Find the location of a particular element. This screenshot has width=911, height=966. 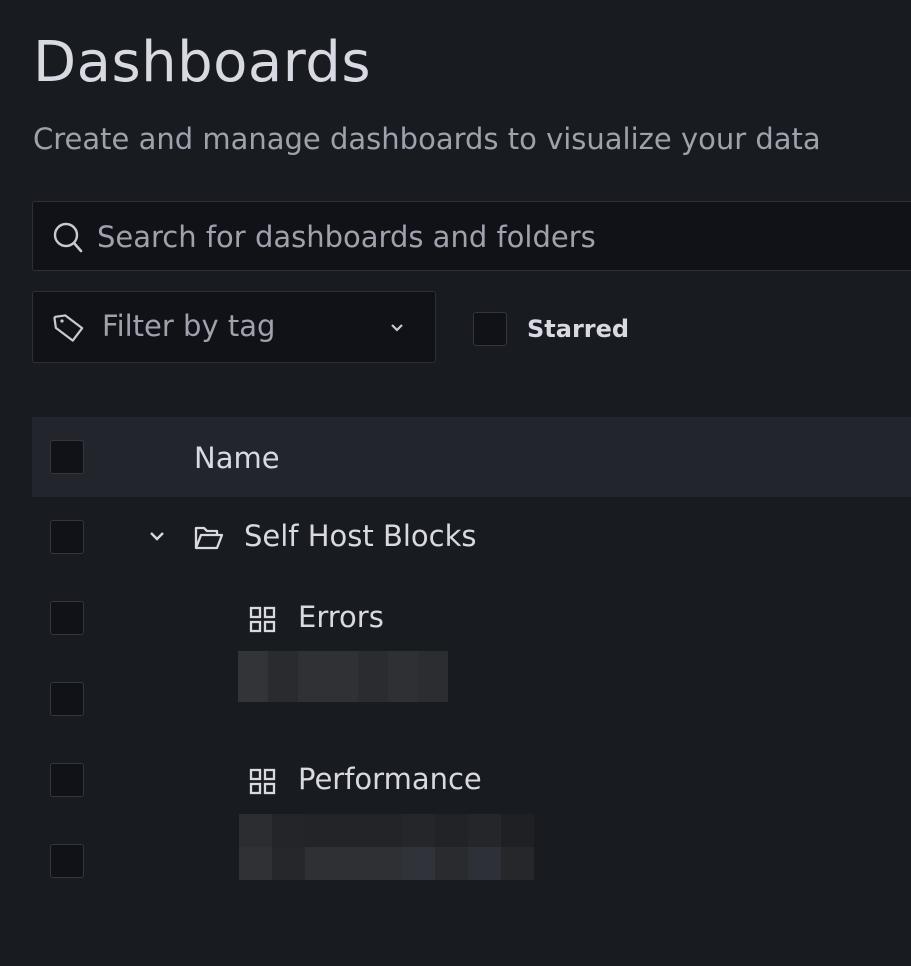

table-row: Performance is located at coordinates (471, 780).